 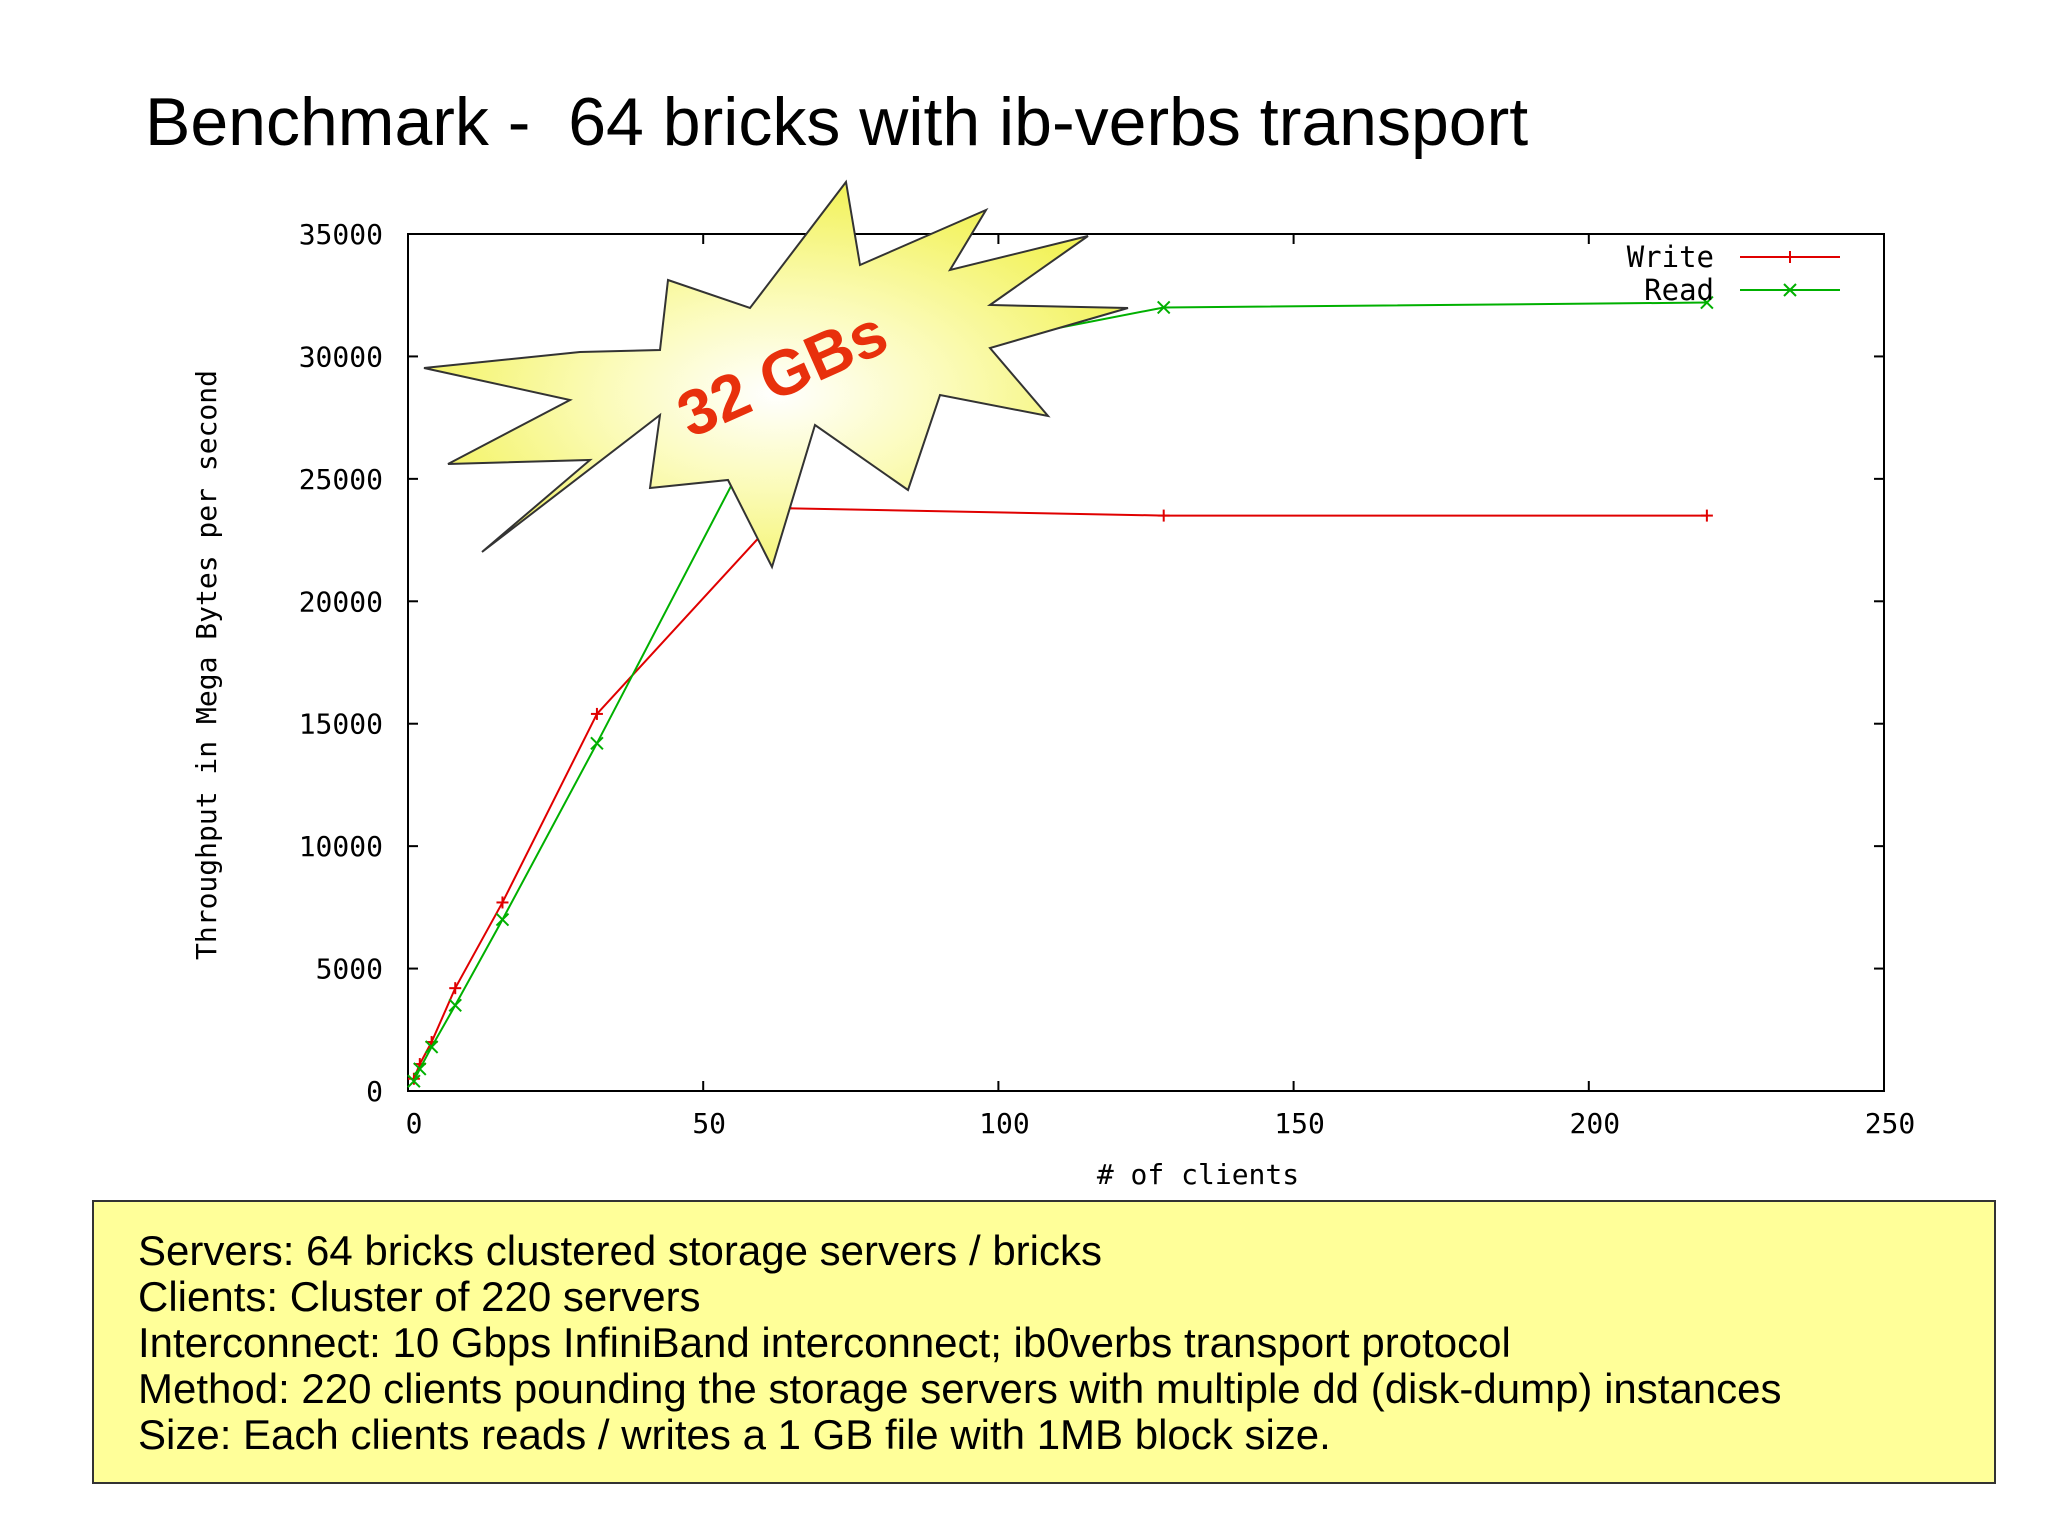 I want to click on starburst-shape, so click(x=776, y=374).